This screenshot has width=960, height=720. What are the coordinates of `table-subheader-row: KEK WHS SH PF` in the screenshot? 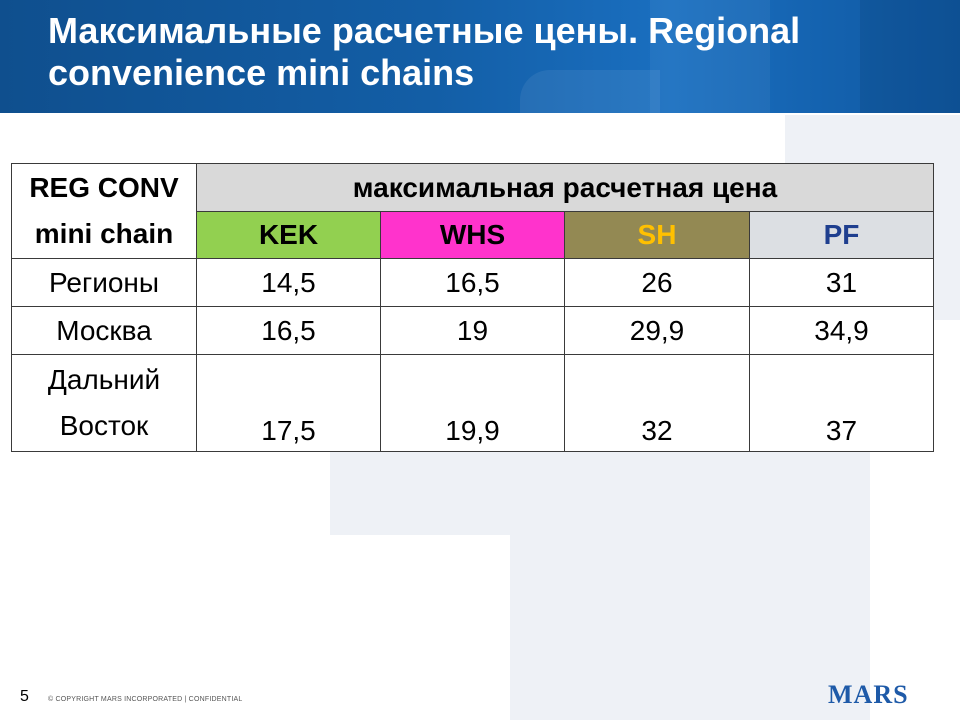 It's located at (473, 235).